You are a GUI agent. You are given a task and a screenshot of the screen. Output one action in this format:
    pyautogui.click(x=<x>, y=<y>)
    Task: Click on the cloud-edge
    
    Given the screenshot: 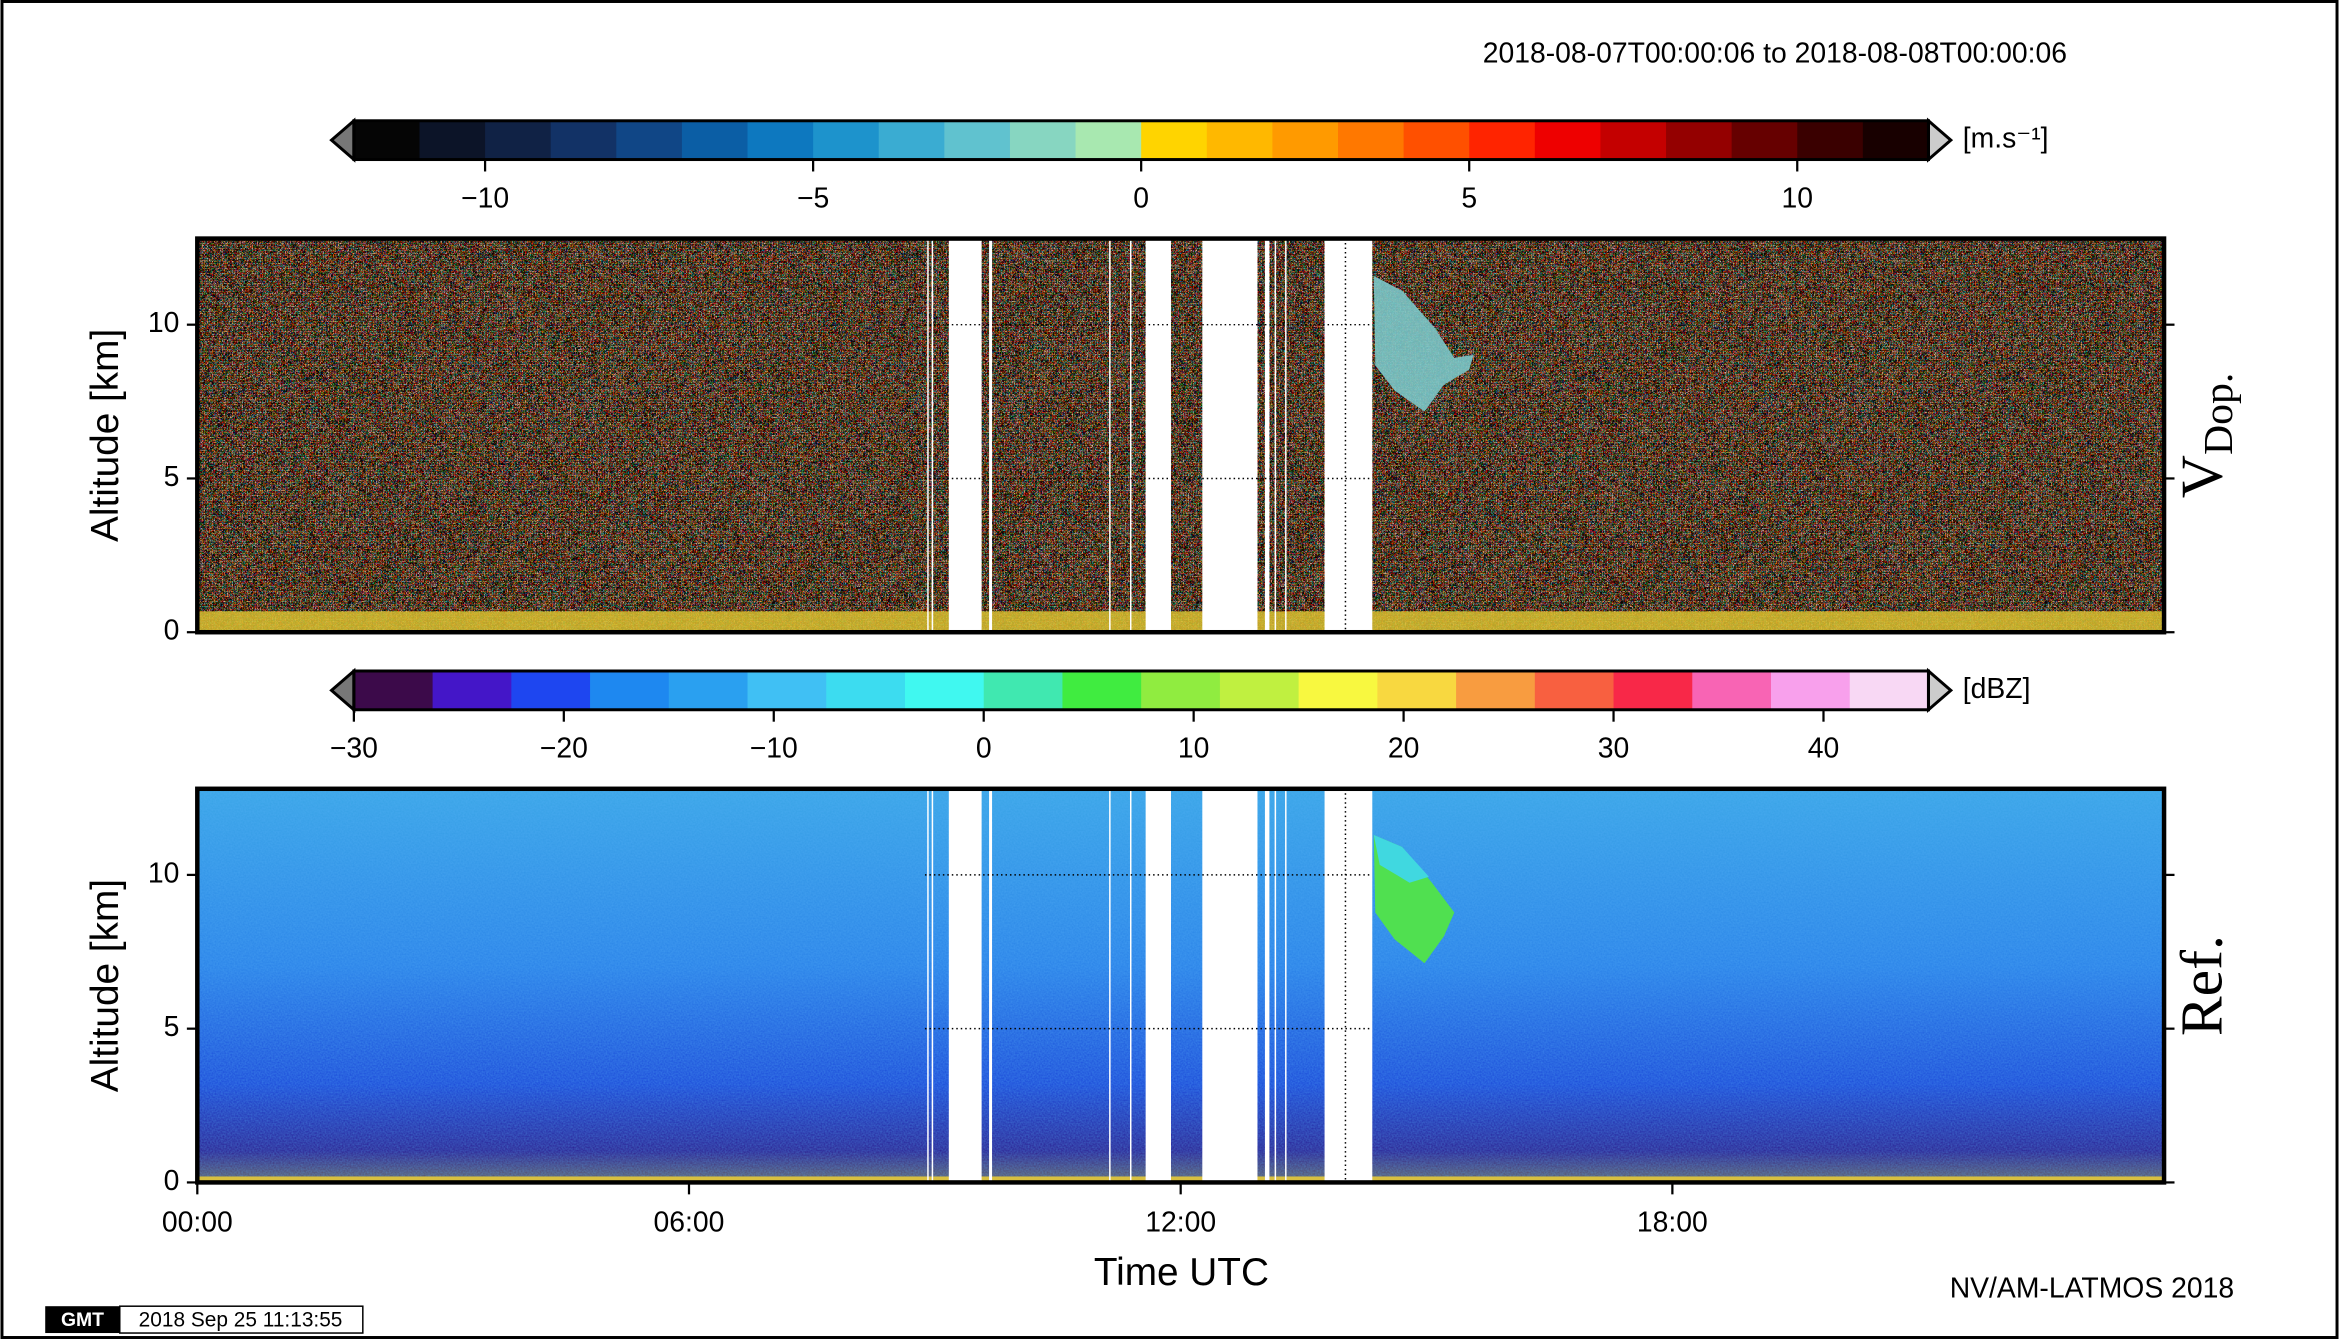 What is the action you would take?
    pyautogui.click(x=1401, y=859)
    